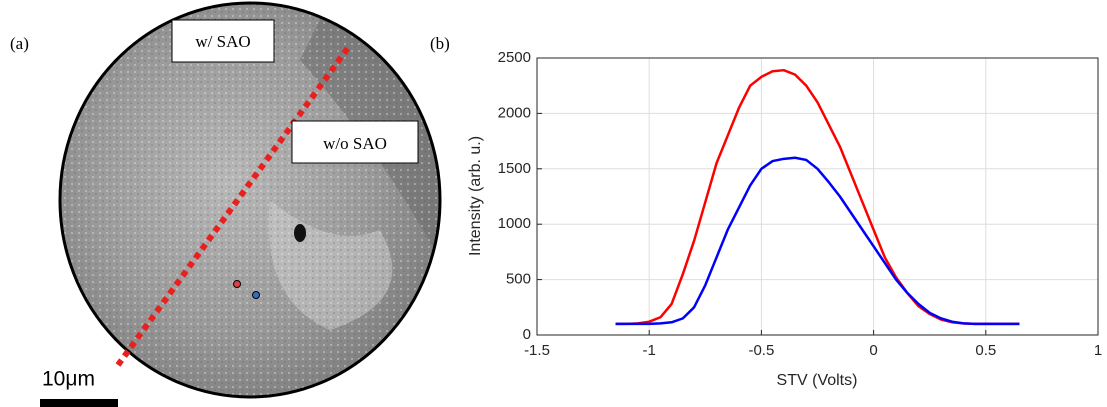  What do you see at coordinates (440, 43) in the screenshot?
I see `panel-label: (b)` at bounding box center [440, 43].